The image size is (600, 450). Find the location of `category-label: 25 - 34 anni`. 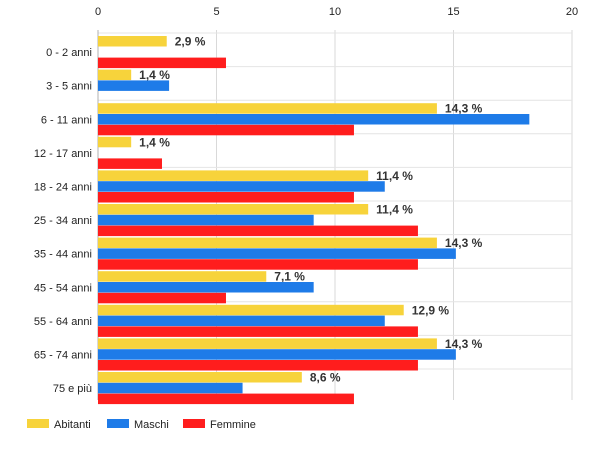

category-label: 25 - 34 anni is located at coordinates (63, 221).